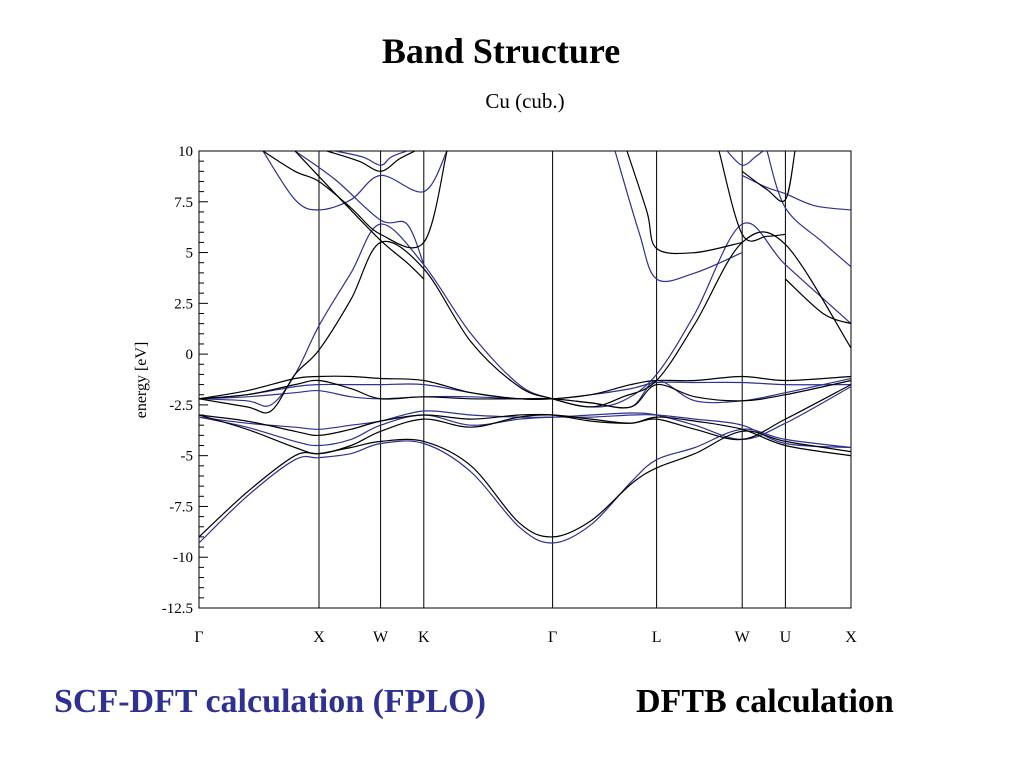 This screenshot has width=1024, height=768. I want to click on y-tick-label: -5, so click(187, 457).